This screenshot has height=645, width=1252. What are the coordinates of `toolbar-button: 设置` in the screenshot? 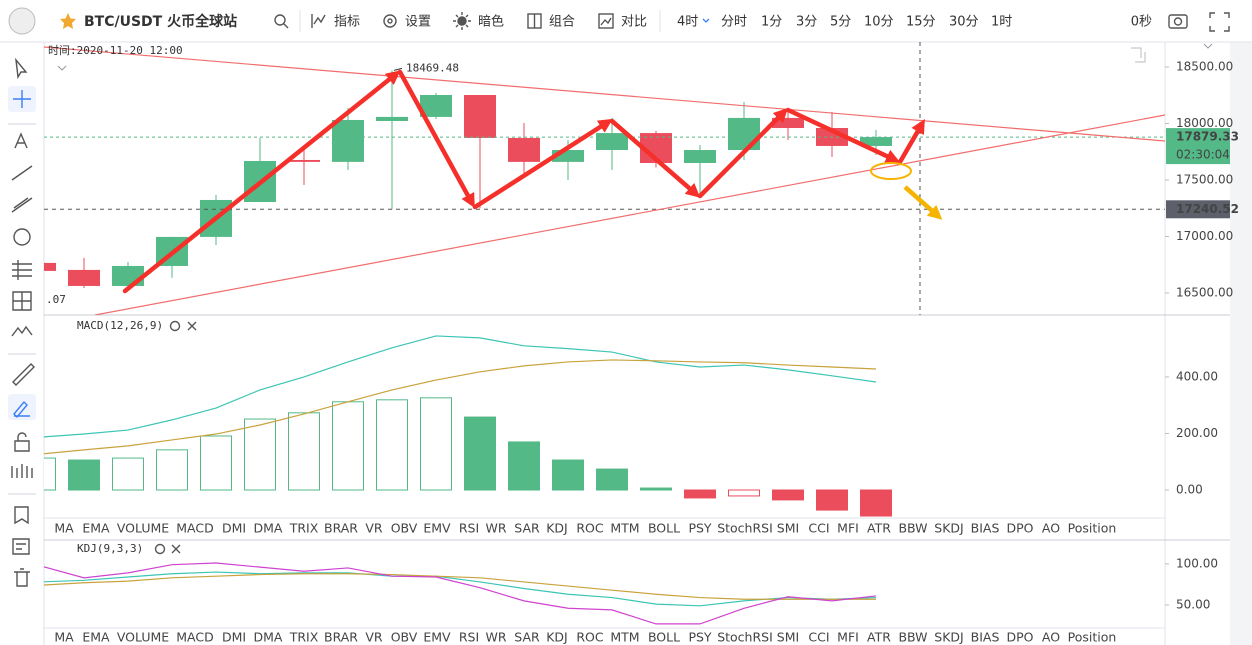 It's located at (418, 22).